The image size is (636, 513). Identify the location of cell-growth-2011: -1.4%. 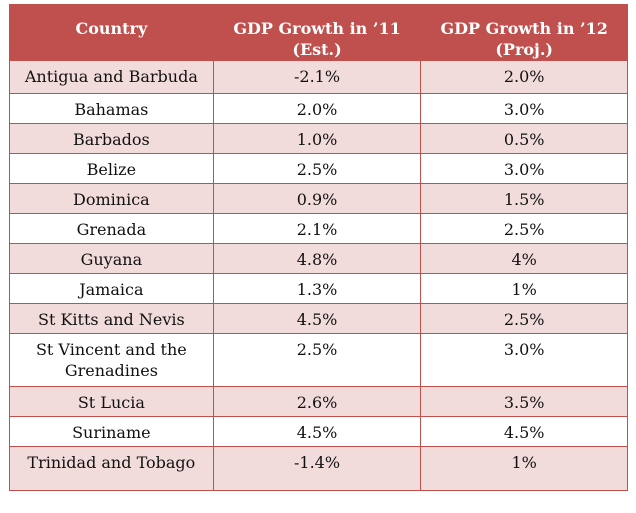
(317, 468).